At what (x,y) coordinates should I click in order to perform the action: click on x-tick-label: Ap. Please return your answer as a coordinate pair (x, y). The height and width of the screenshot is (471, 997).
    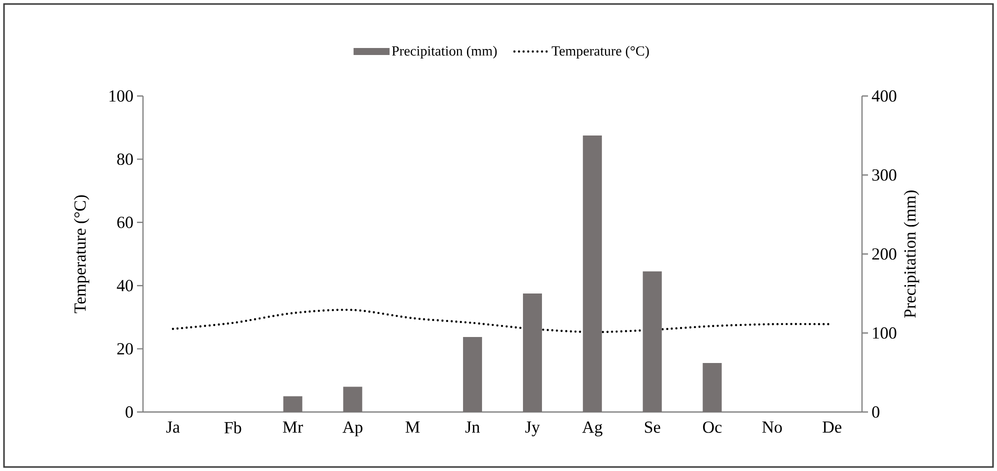
    Looking at the image, I should click on (352, 429).